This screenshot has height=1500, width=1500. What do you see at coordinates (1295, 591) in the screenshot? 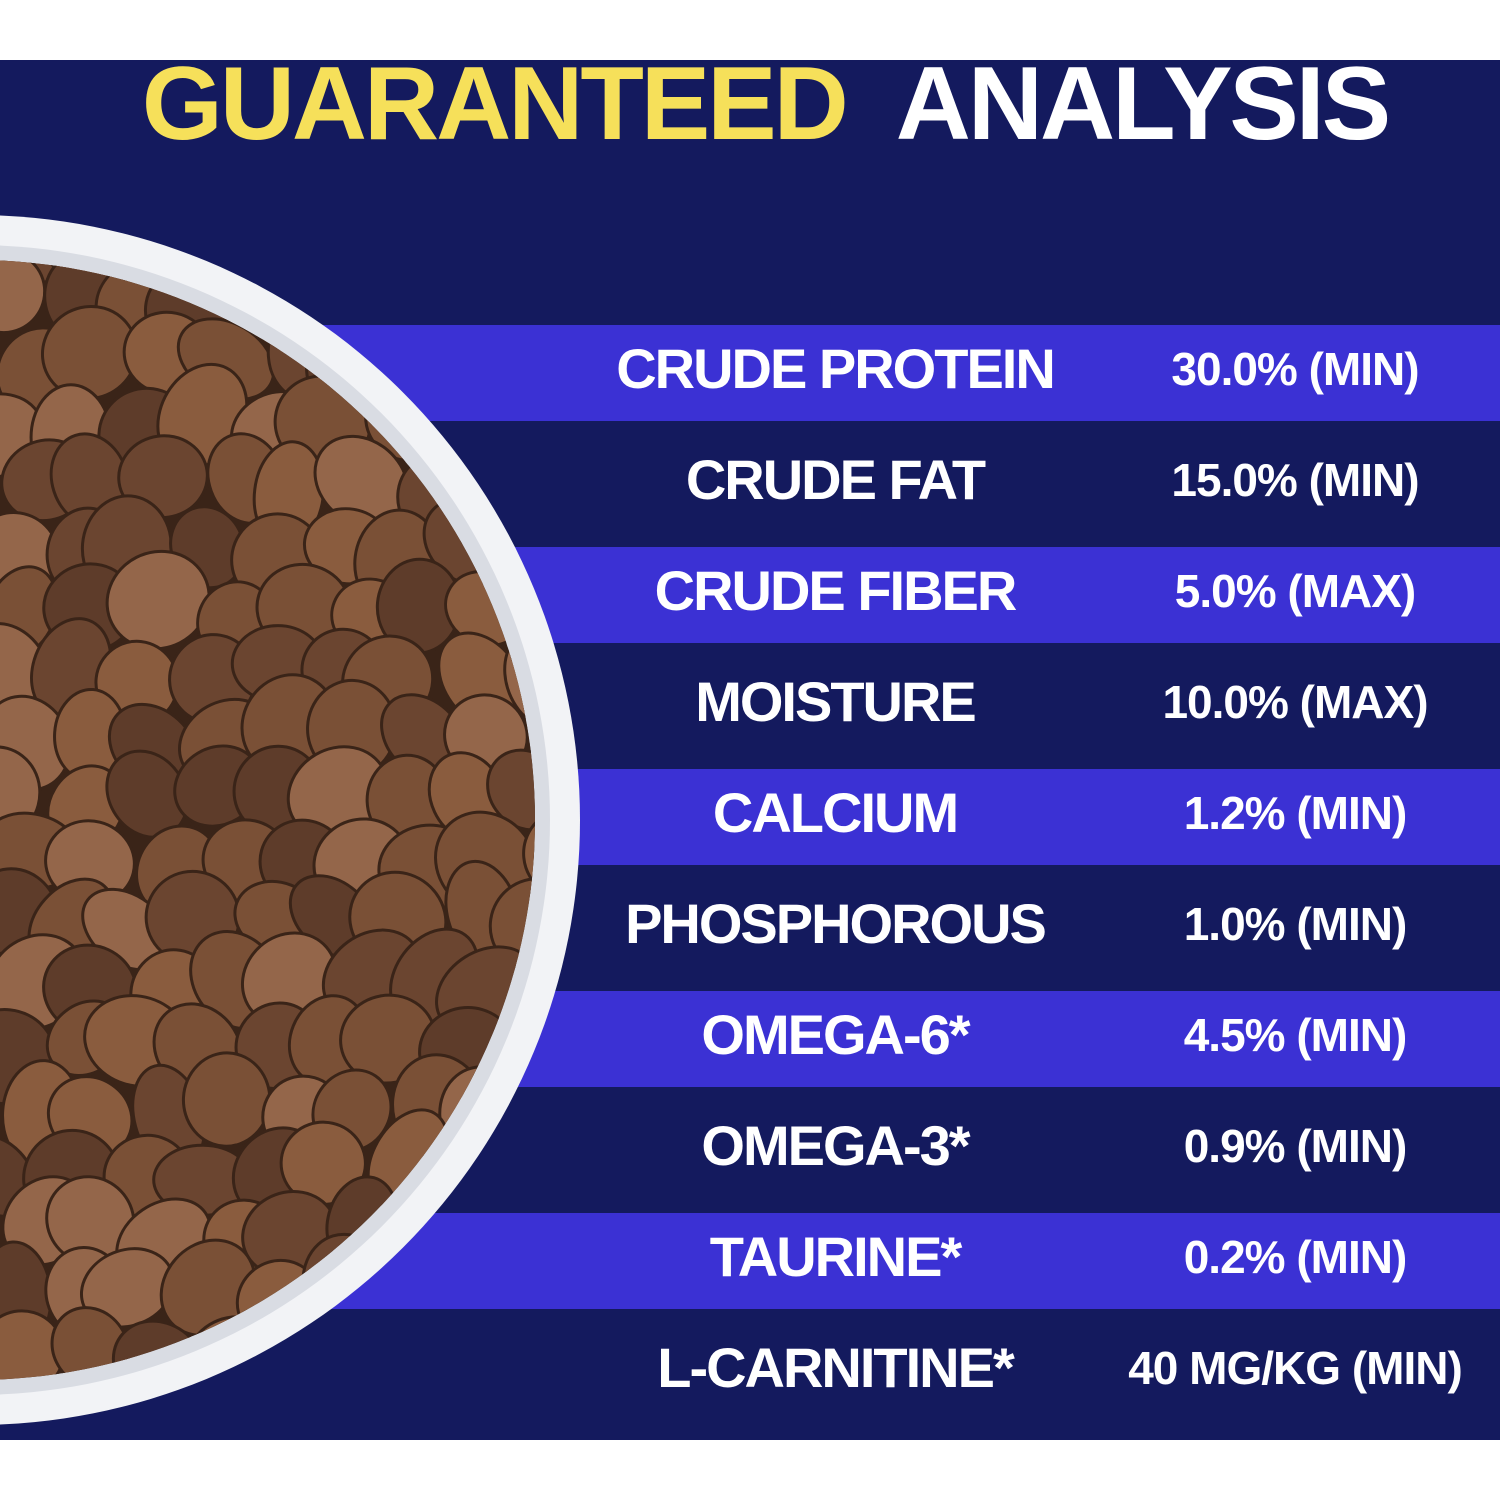
I see `nutrient-value: 5.0% (MAX)` at bounding box center [1295, 591].